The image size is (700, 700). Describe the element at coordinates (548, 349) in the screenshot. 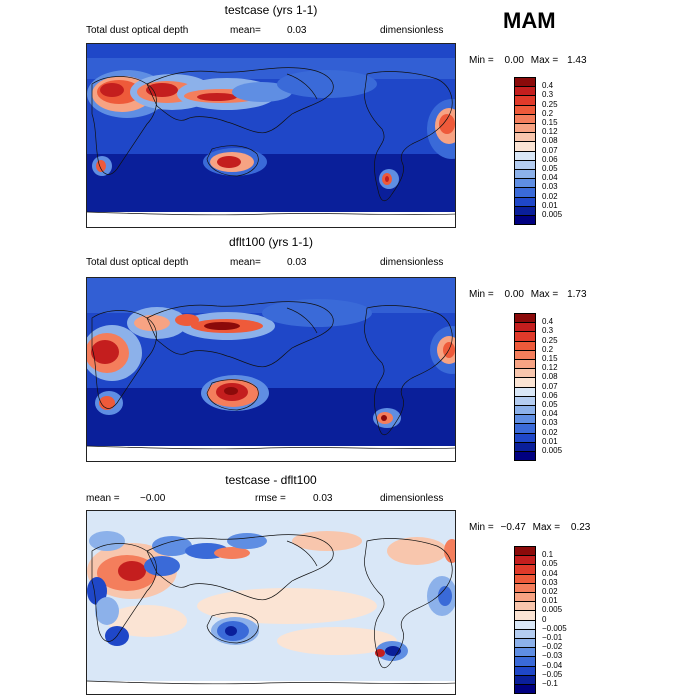

I see `panel-2-colorbar-label: 0.2` at that location.